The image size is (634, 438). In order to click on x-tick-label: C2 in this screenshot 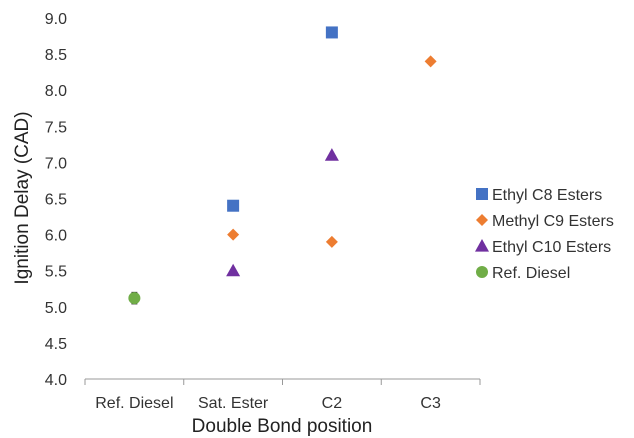, I will do `click(332, 403)`.